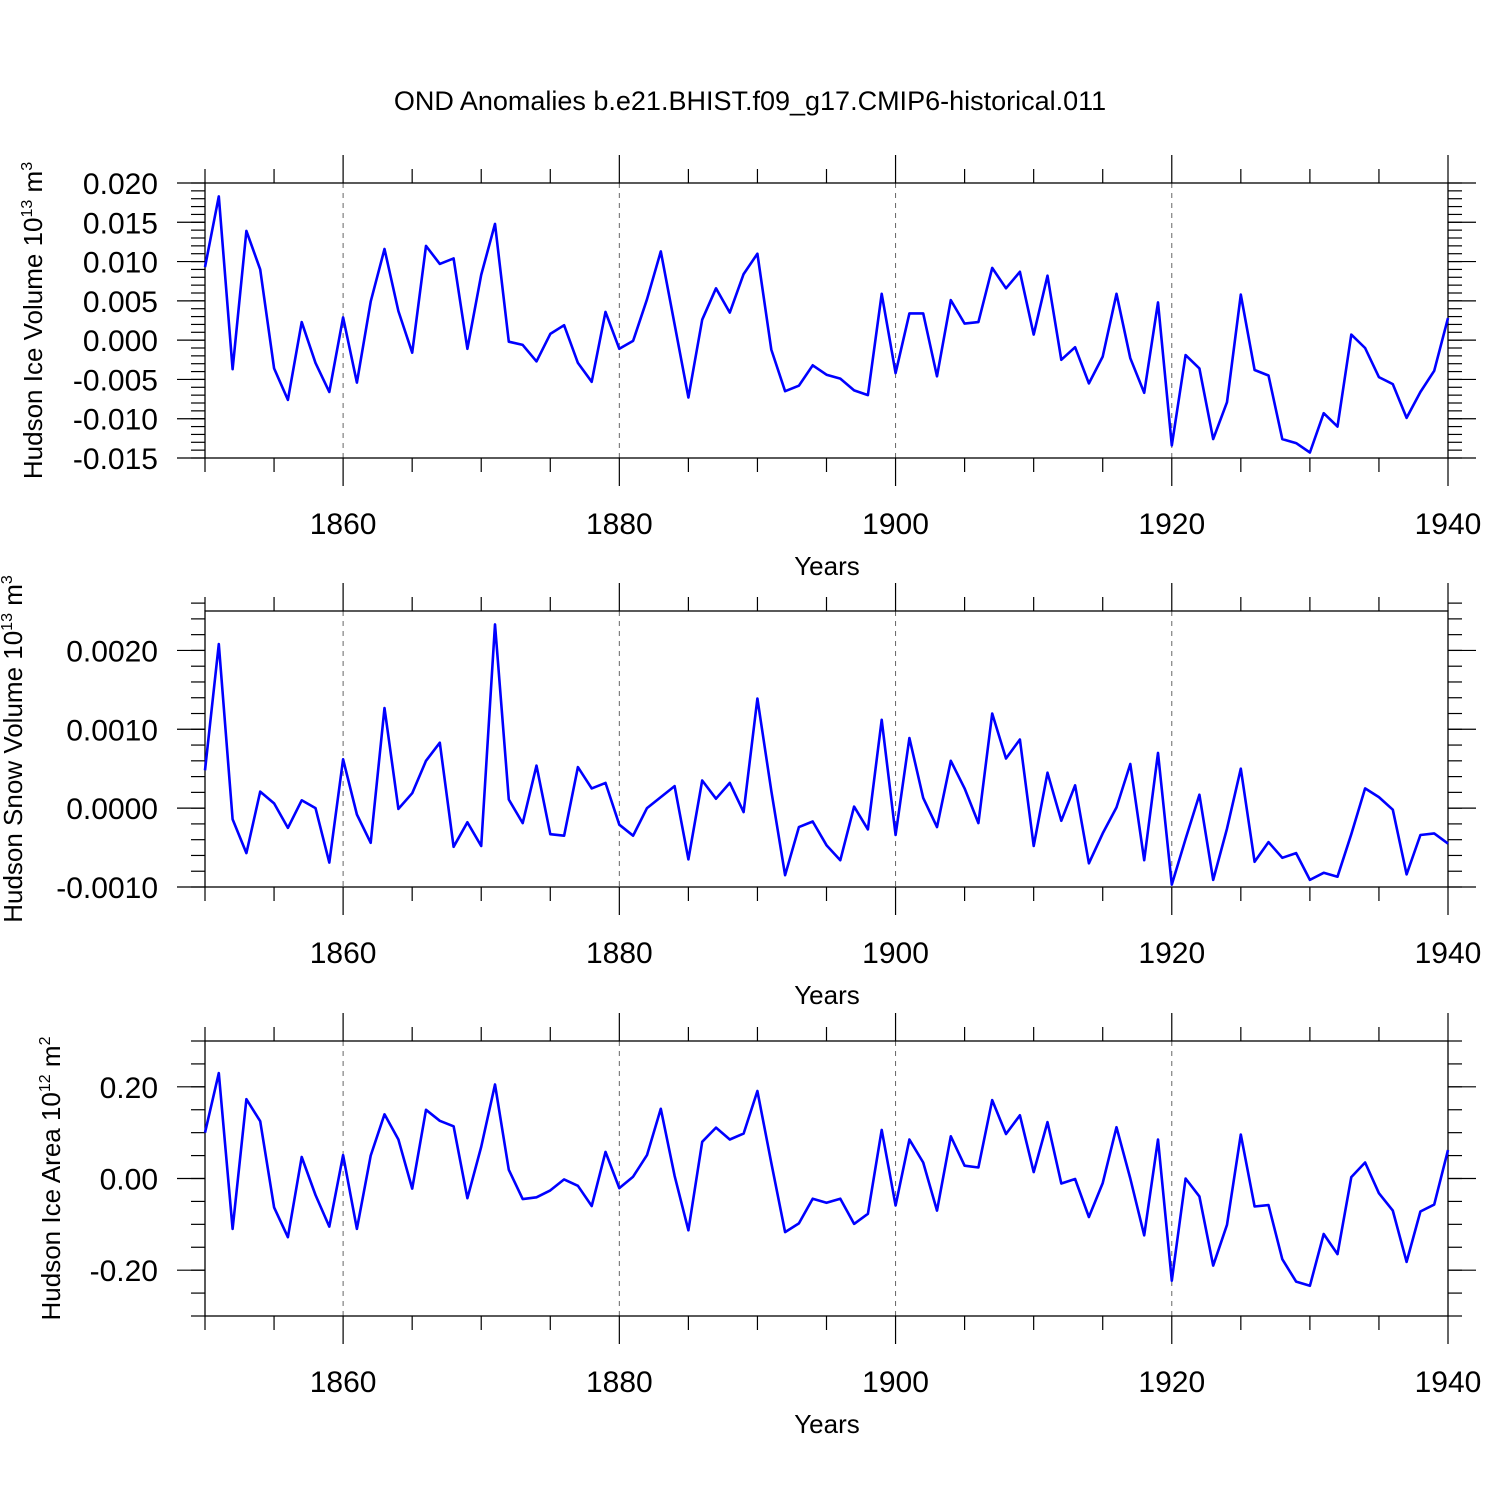 This screenshot has width=1500, height=1500. I want to click on series-line-snow-volume, so click(826, 754).